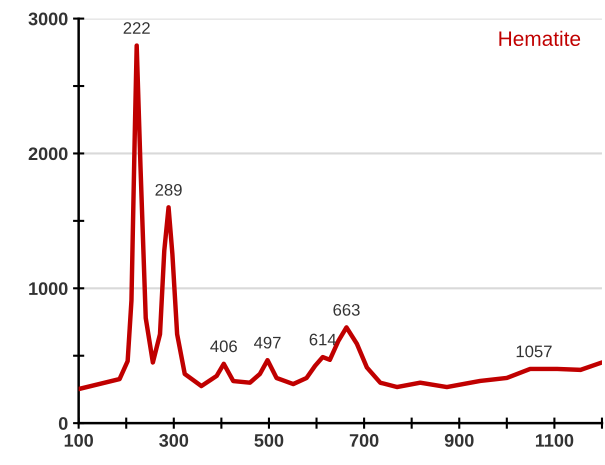 Image resolution: width=605 pixels, height=465 pixels. Describe the element at coordinates (534, 352) in the screenshot. I see `annotation: 1057` at that location.